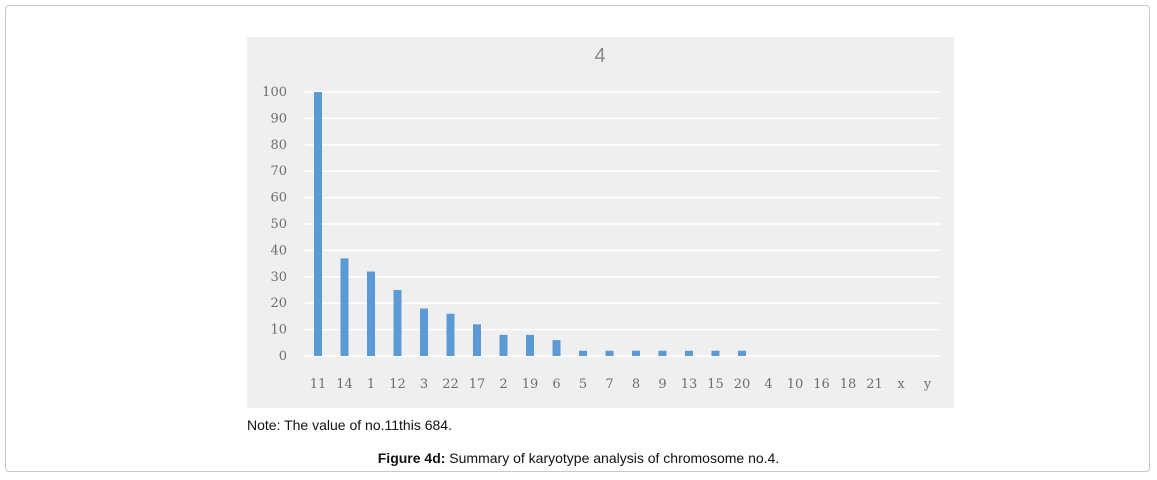  Describe the element at coordinates (278, 303) in the screenshot. I see `y-tick-label: 20` at that location.